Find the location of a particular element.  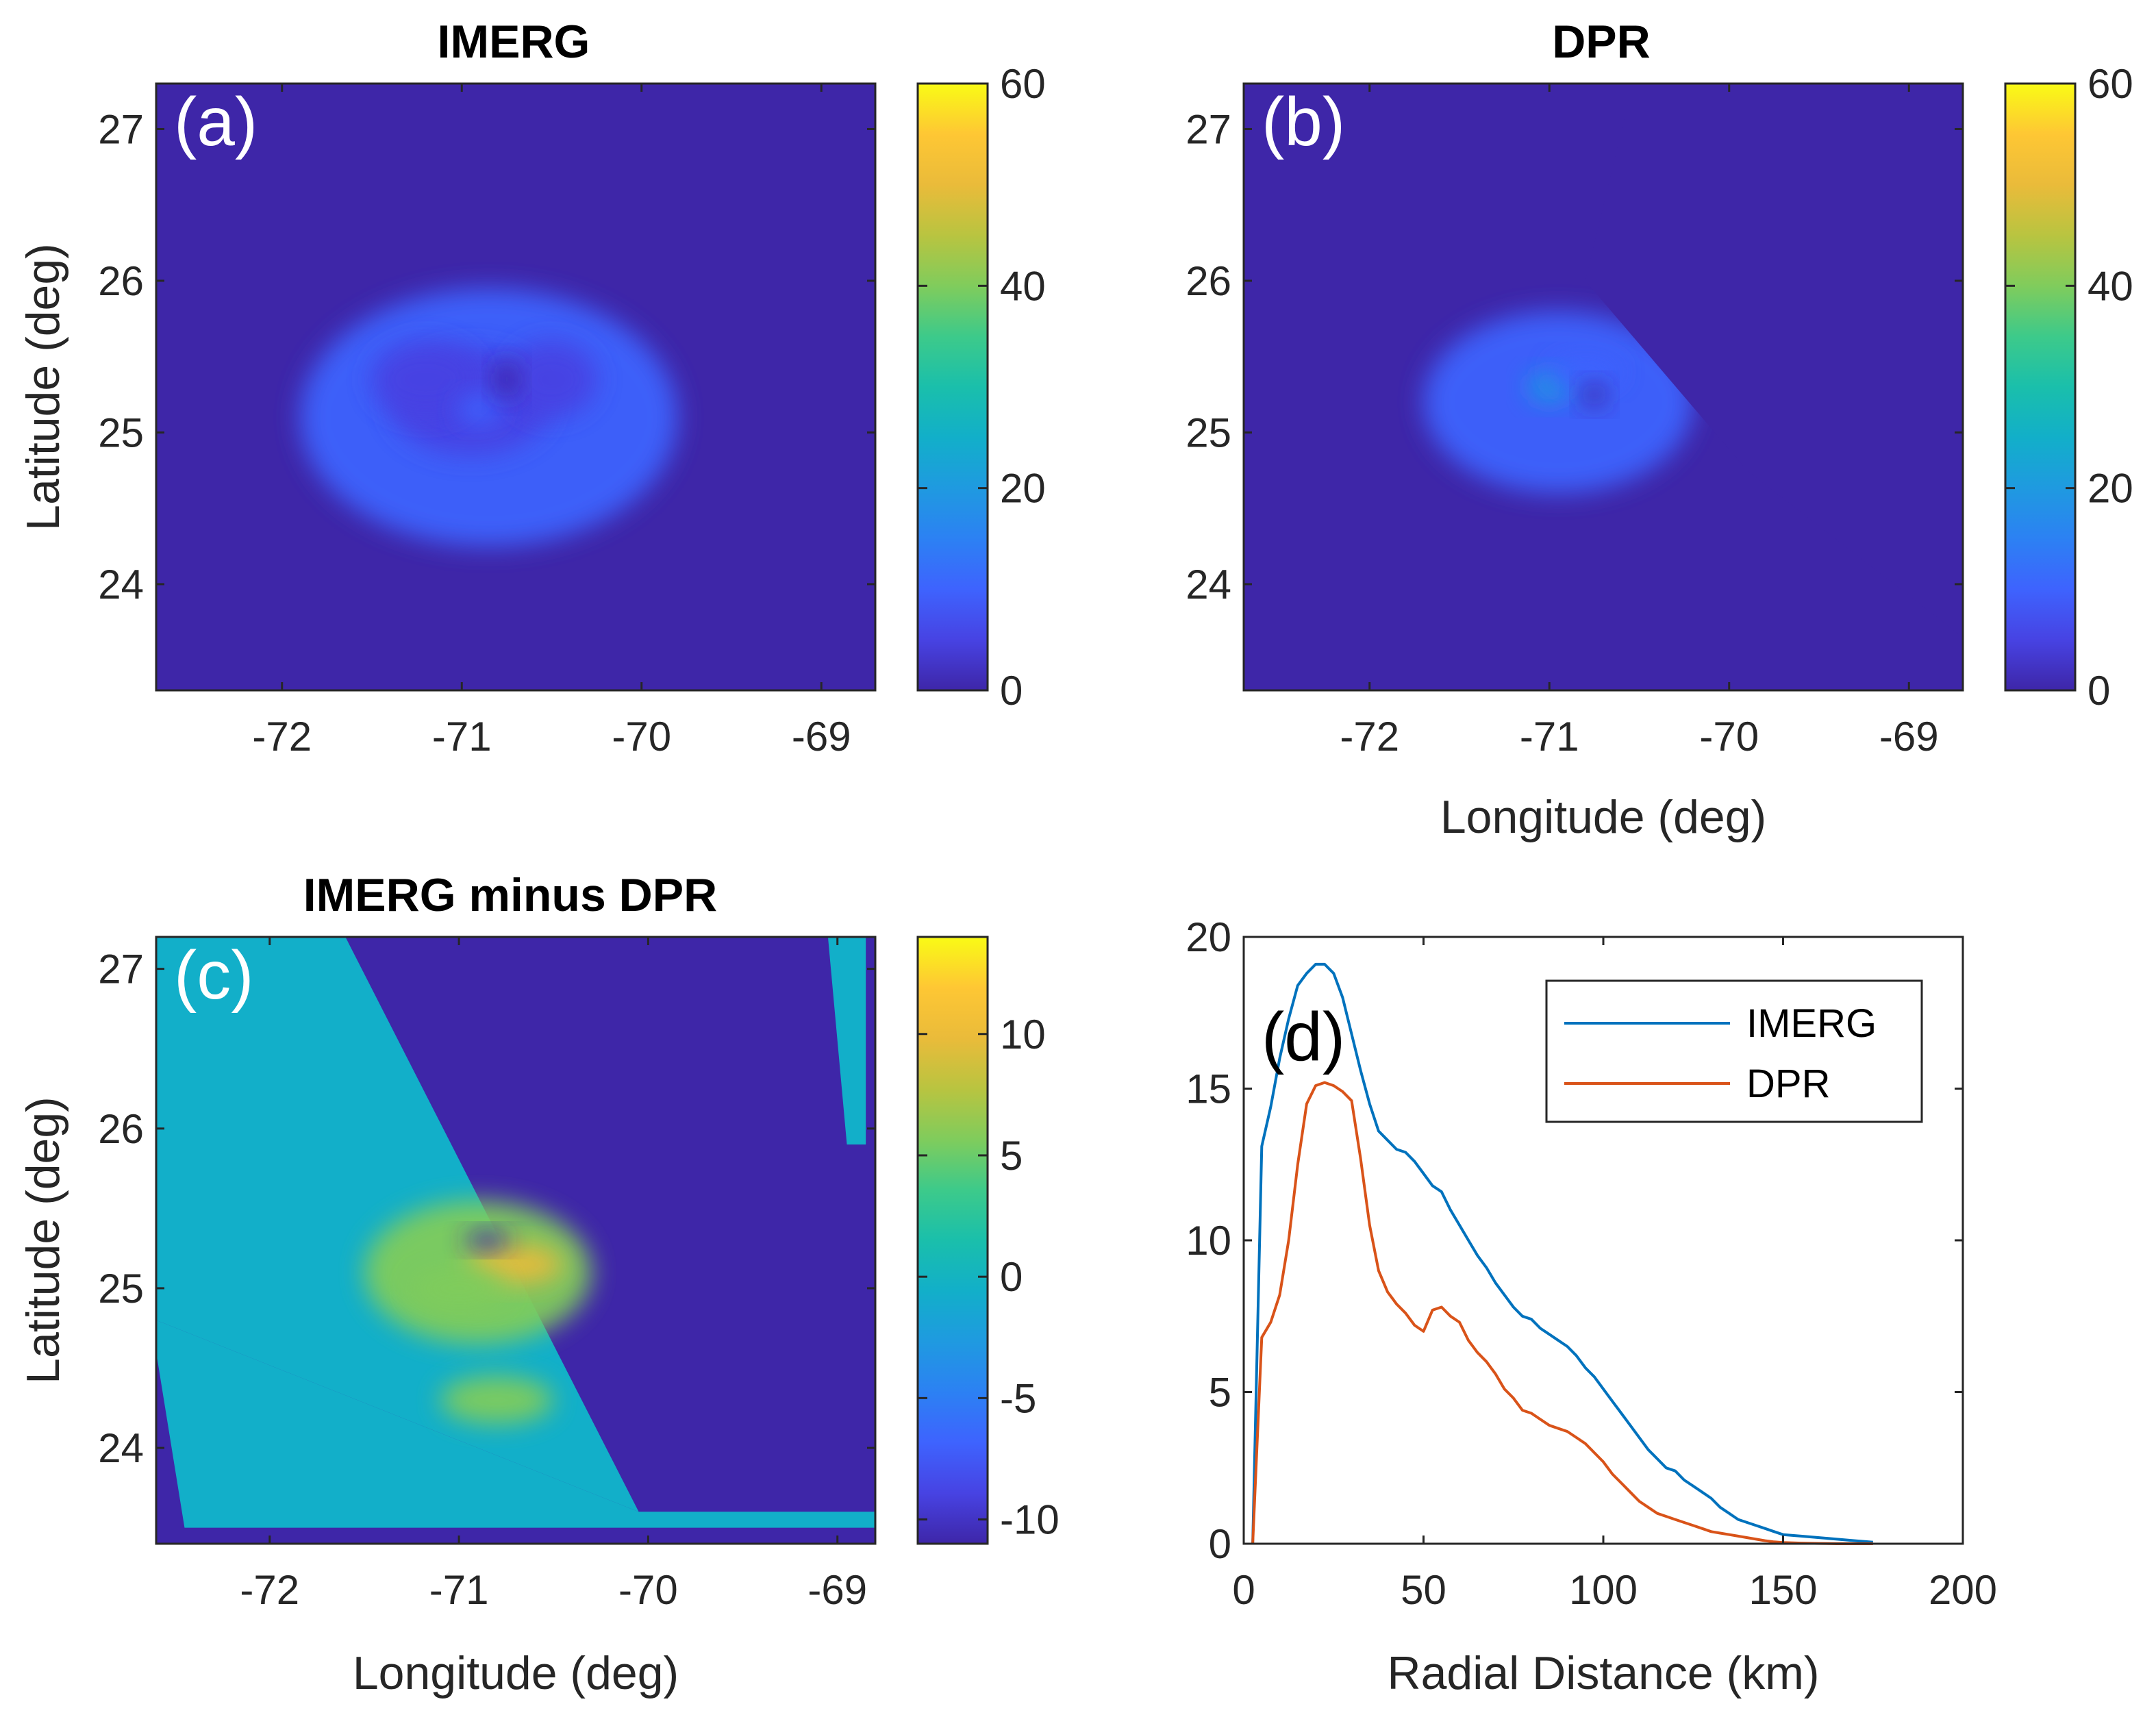

panel-a-colorbar-ticks: 0 20 40 60 is located at coordinates (982, 387).